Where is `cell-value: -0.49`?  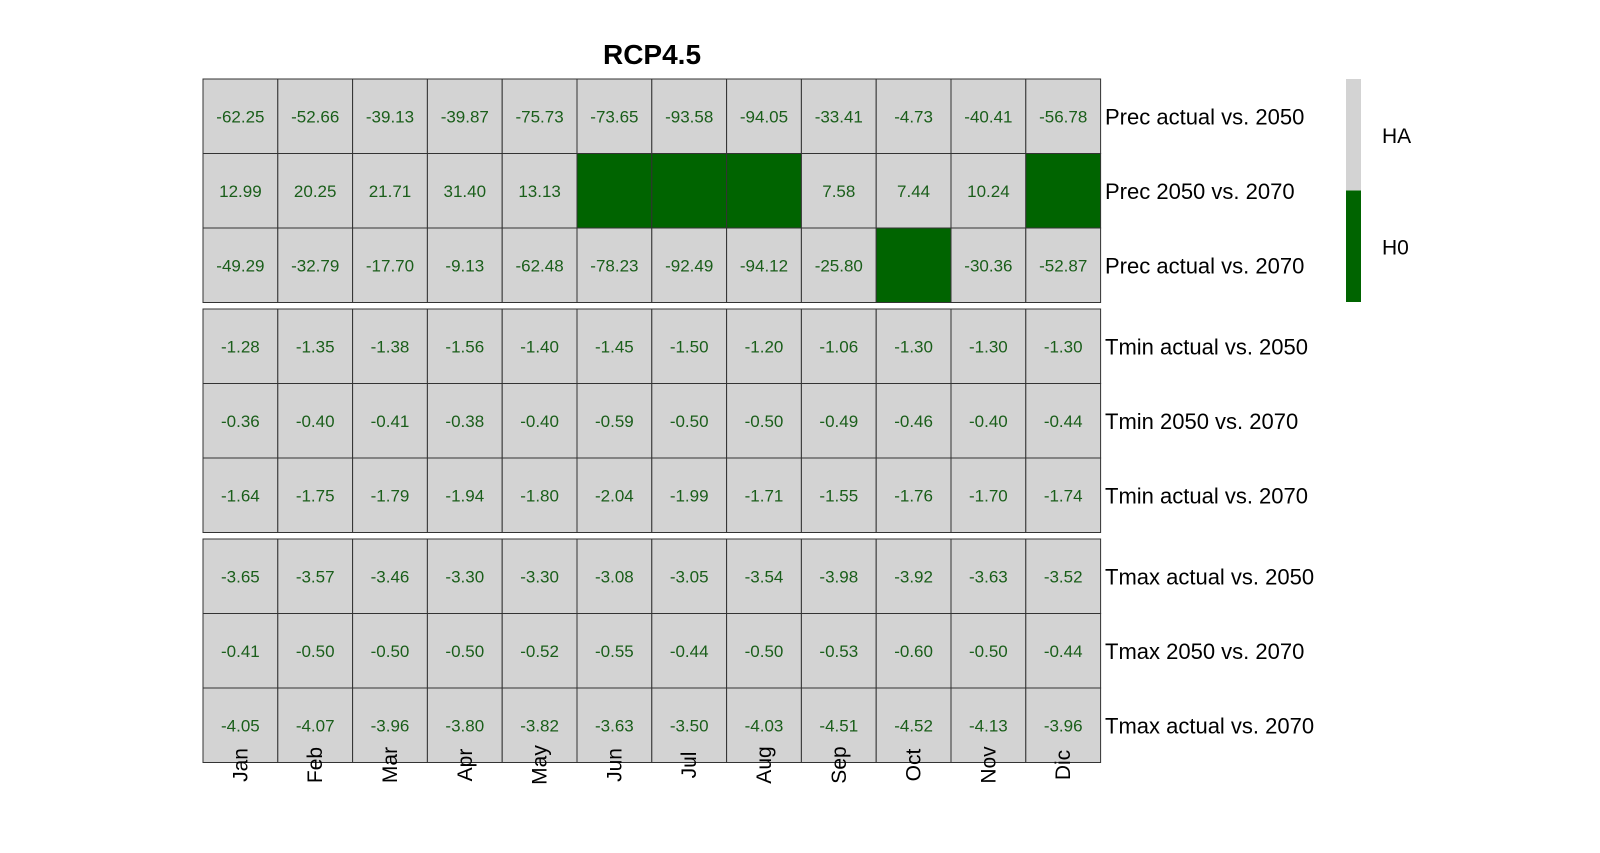
cell-value: -0.49 is located at coordinates (838, 421).